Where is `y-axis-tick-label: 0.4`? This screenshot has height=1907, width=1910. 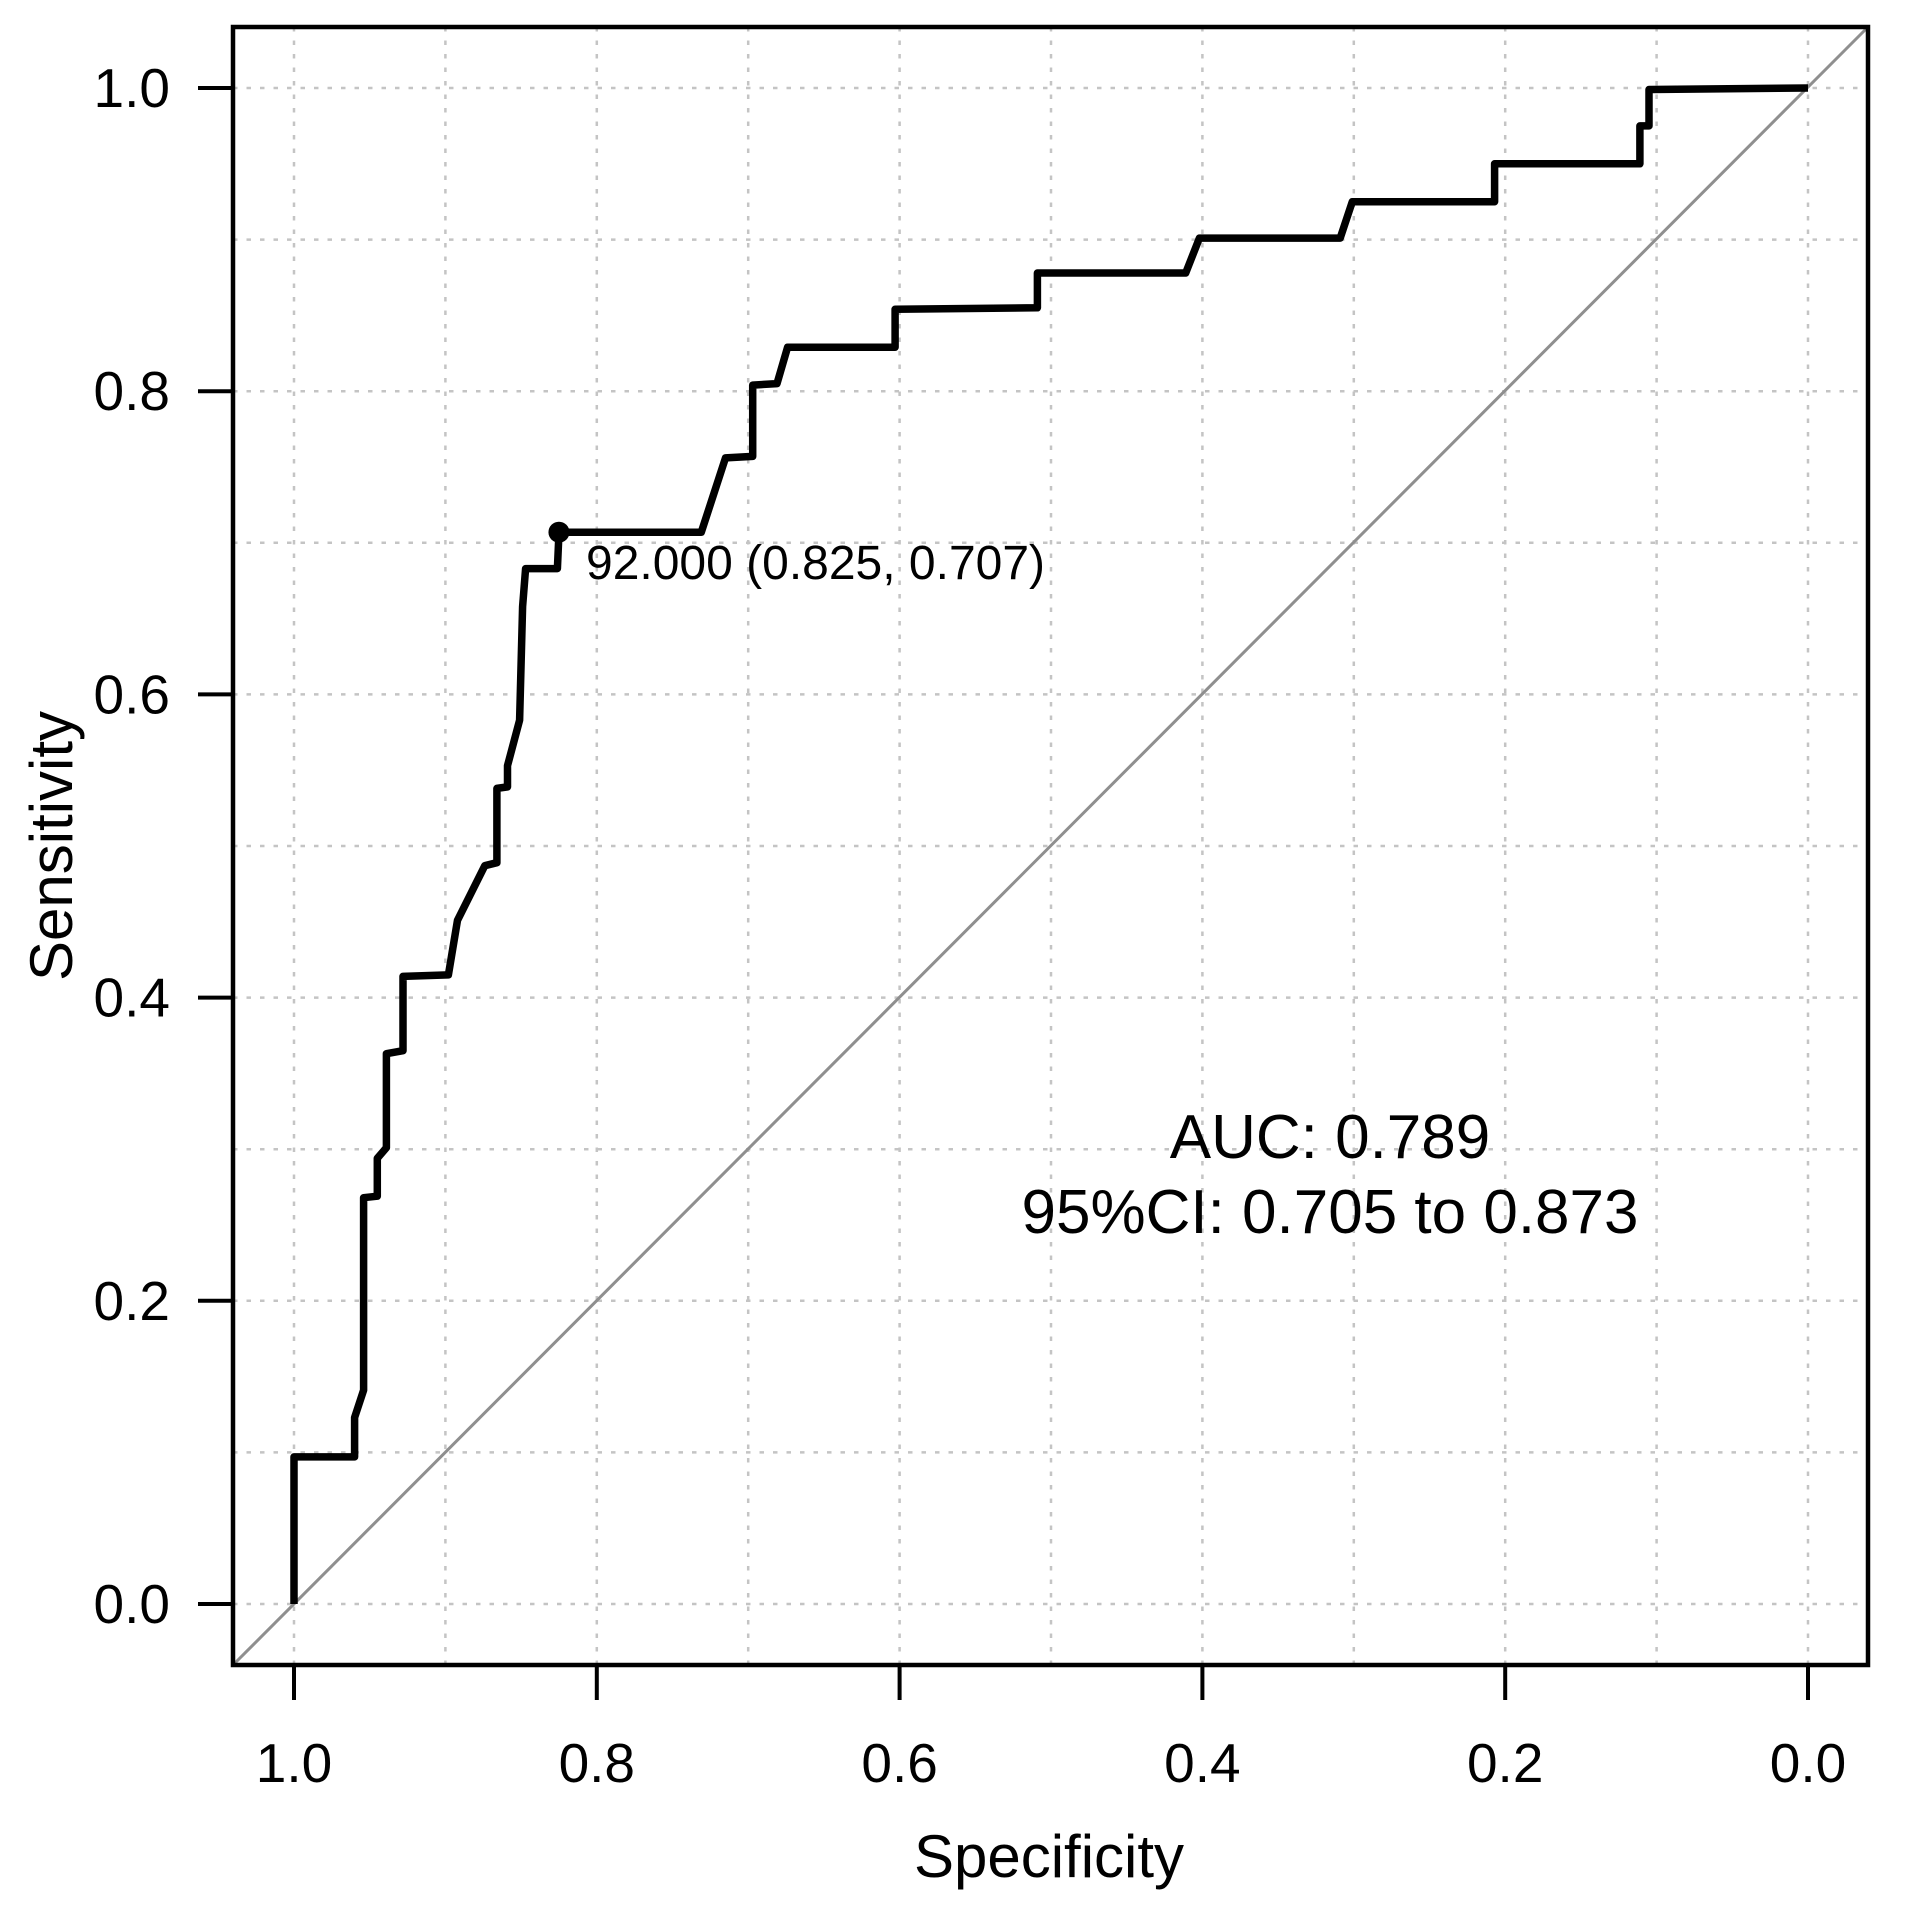
y-axis-tick-label: 0.4 is located at coordinates (132, 998).